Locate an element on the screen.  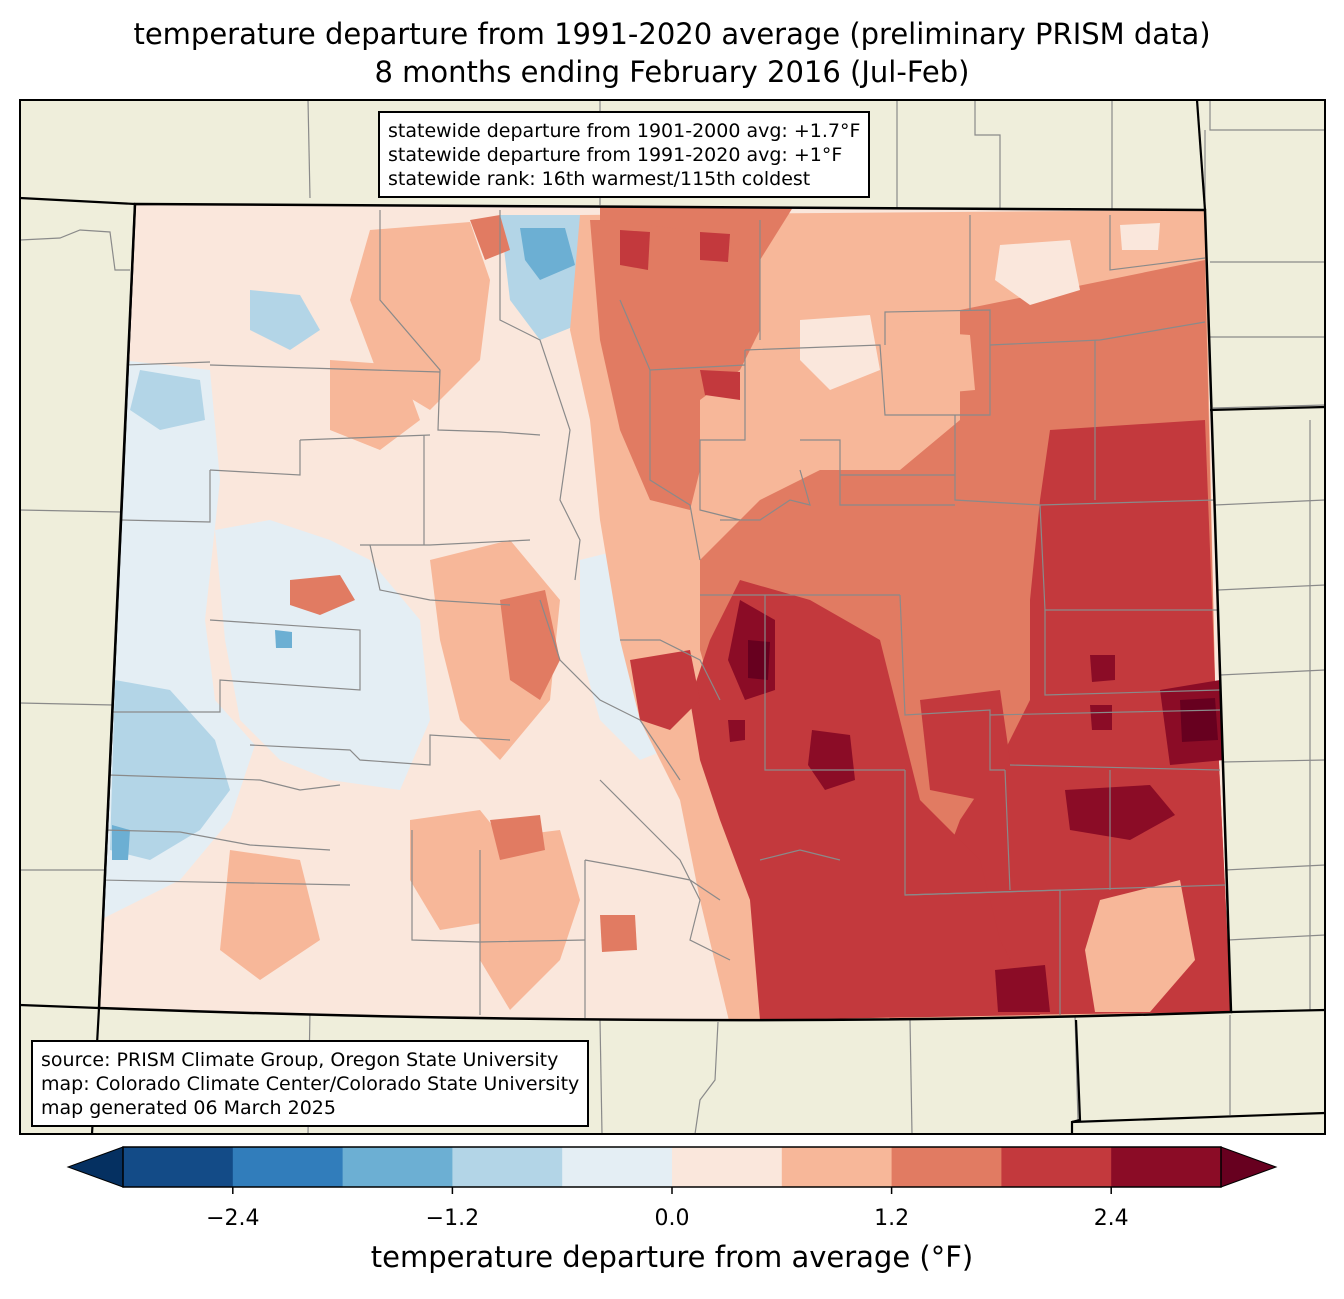
colorbar-tick-label: 0.0 is located at coordinates (672, 1218).